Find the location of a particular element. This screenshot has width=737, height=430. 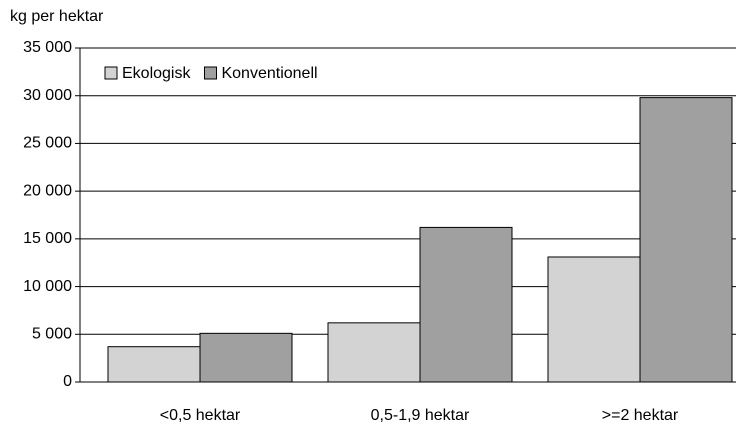

y-tick-label: 35 000 is located at coordinates (47, 47).